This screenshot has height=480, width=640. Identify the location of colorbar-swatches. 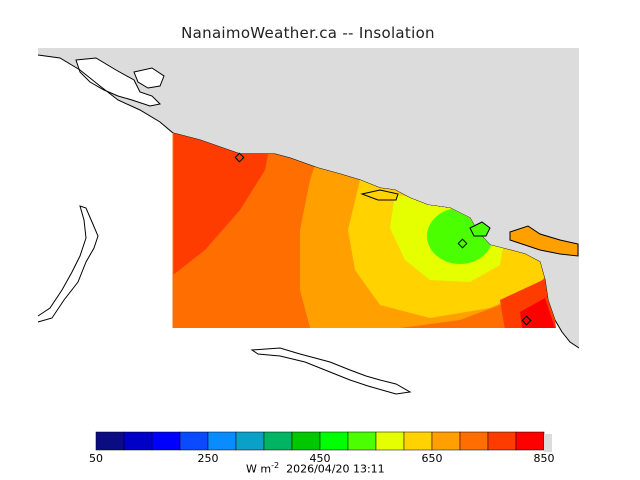
(323, 441).